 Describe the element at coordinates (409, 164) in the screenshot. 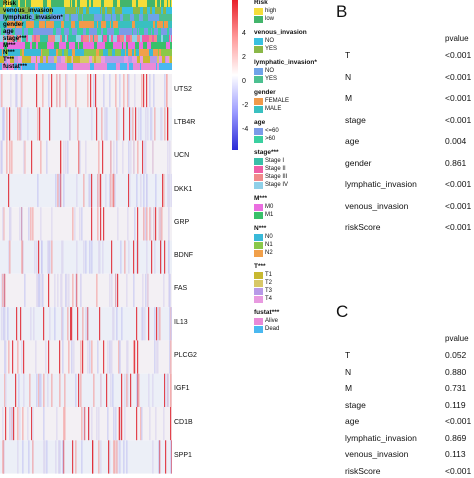

I see `table-row: gender 0.861` at that location.